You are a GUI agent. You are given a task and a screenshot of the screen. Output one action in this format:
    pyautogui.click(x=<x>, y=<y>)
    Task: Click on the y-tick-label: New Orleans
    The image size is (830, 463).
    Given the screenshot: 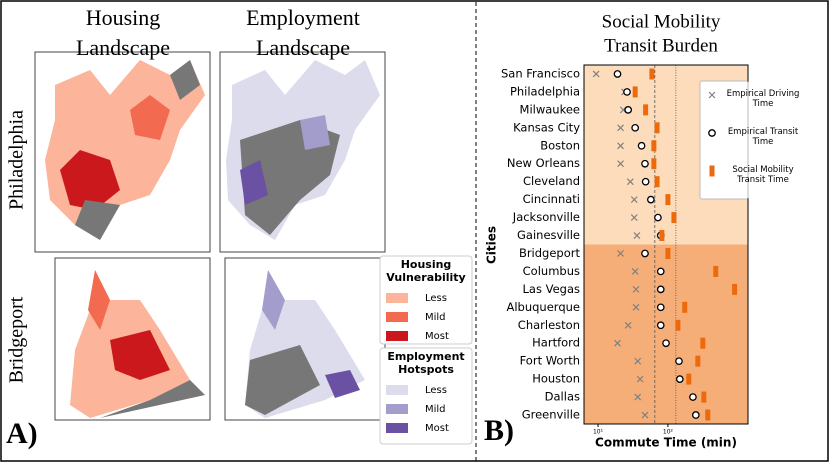 What is the action you would take?
    pyautogui.click(x=543, y=163)
    